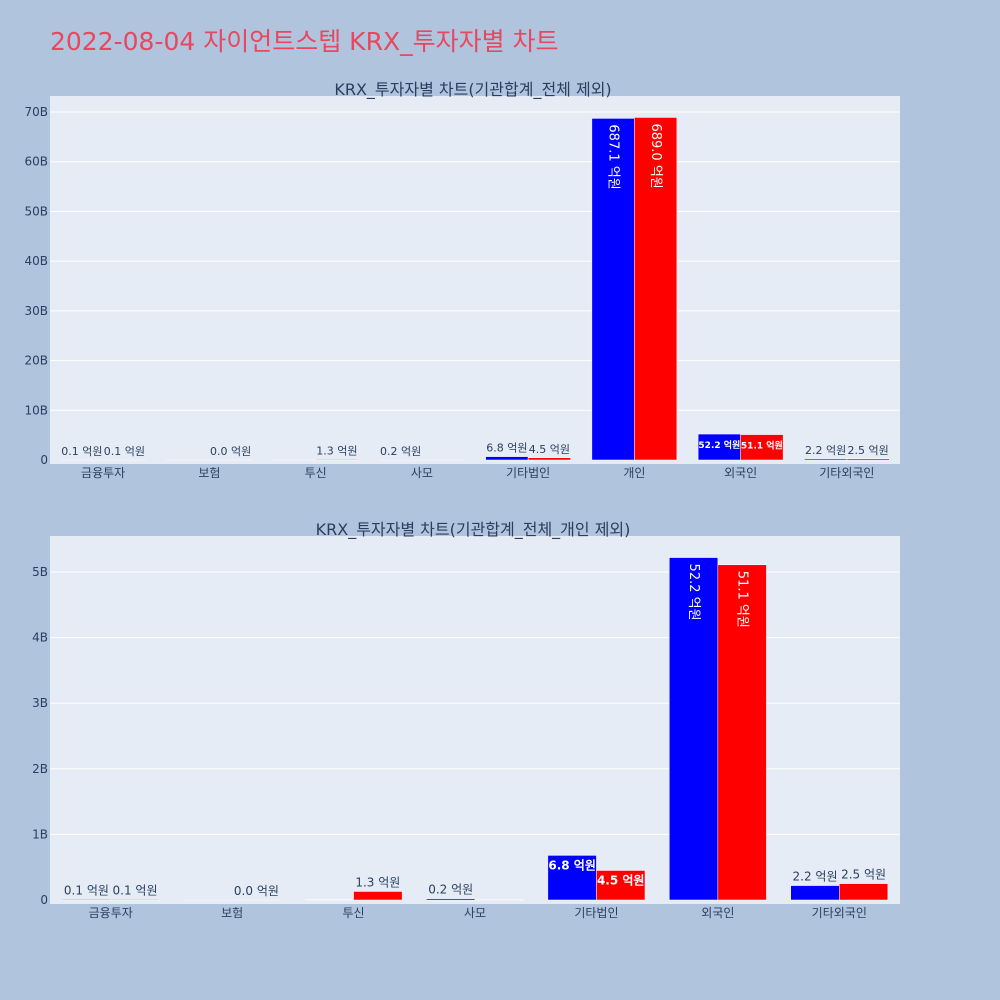  What do you see at coordinates (304, 41) in the screenshot?
I see `page-title: 2022-08-04 자이언트스텝 KRX_투자자별 차트` at bounding box center [304, 41].